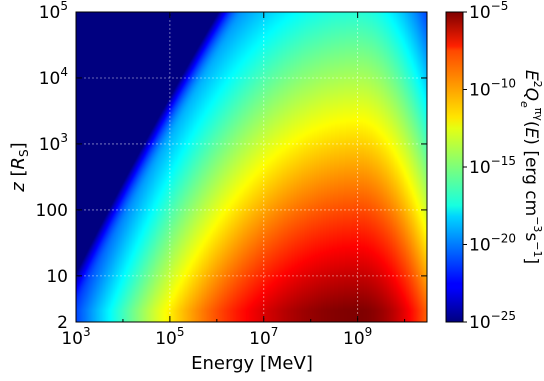 Image resolution: width=544 pixels, height=381 pixels. Describe the element at coordinates (492, 244) in the screenshot. I see `colorbar-tick-label: 10−20` at that location.